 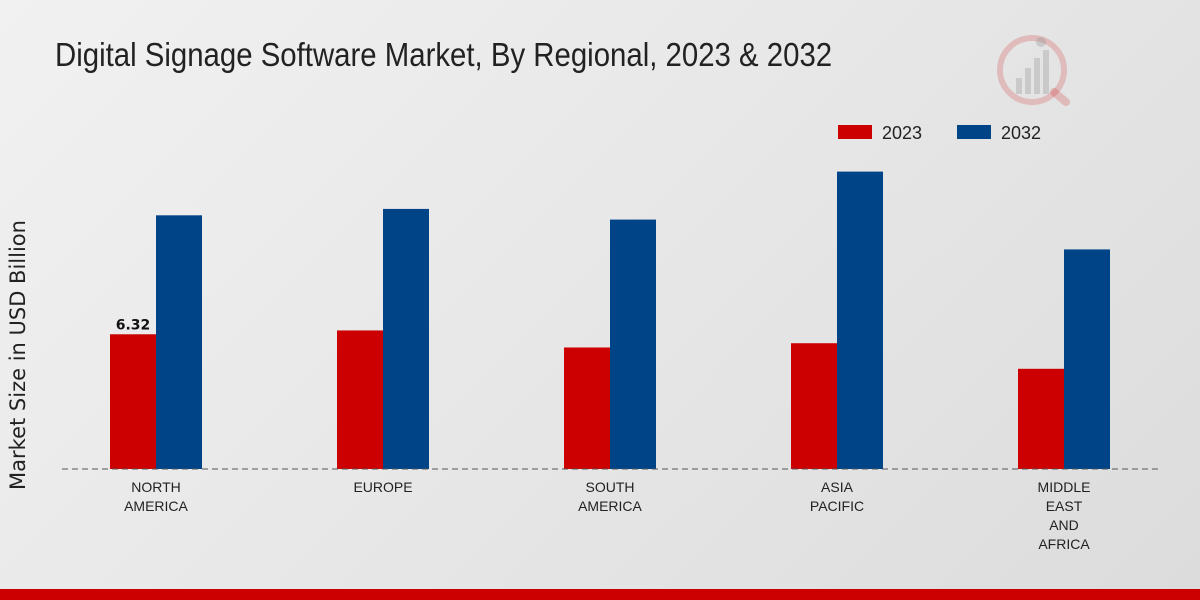 I want to click on x-tick-label-0: NORTH AMERICA, so click(x=156, y=496).